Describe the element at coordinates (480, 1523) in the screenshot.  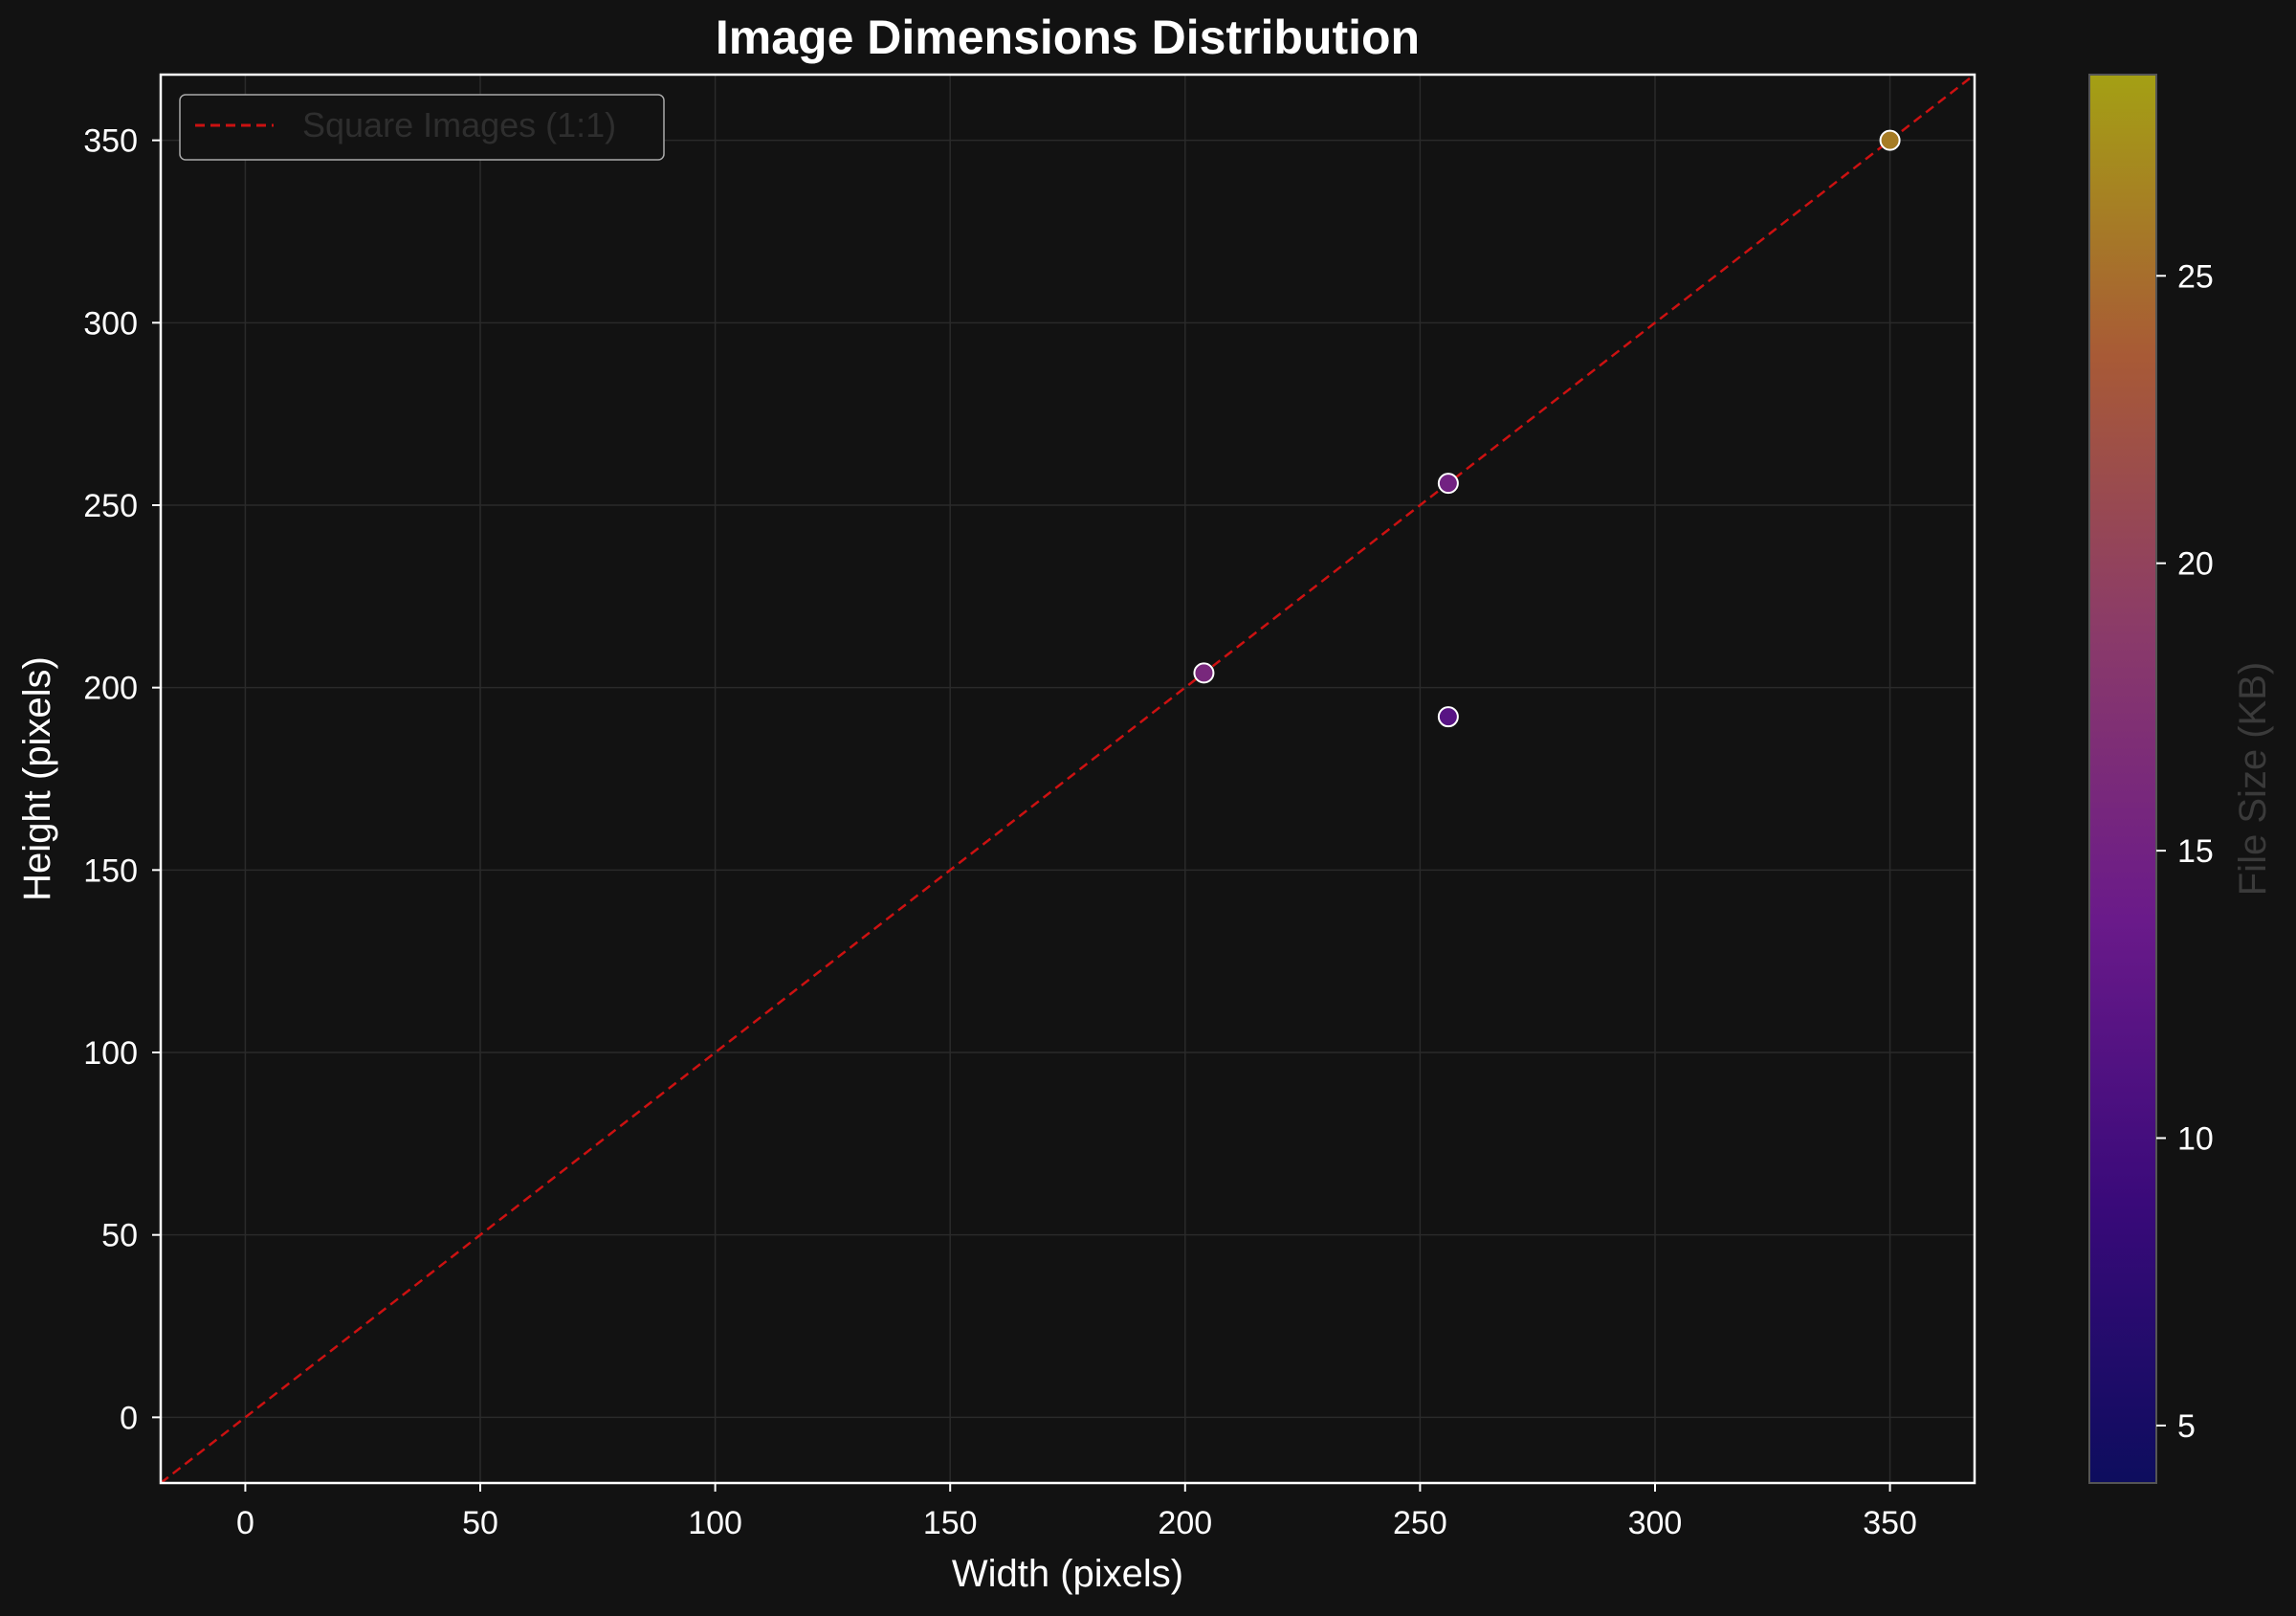
I see `x-tick-label: 50` at that location.